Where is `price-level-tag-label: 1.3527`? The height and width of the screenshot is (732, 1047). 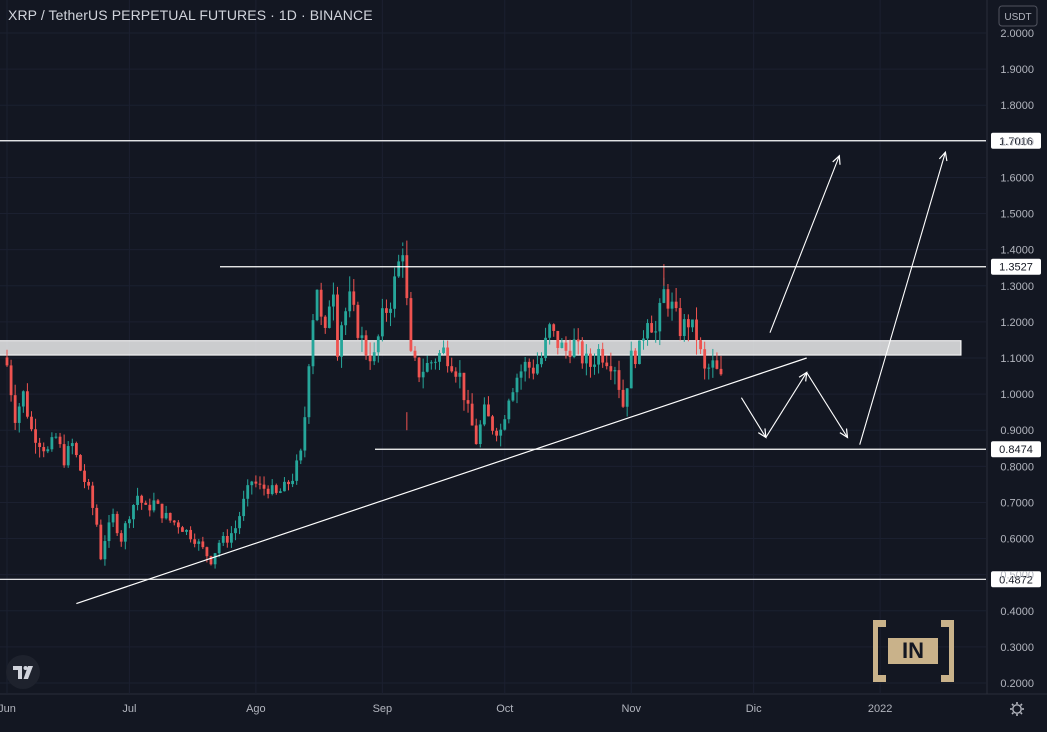
price-level-tag-label: 1.3527 is located at coordinates (1016, 268).